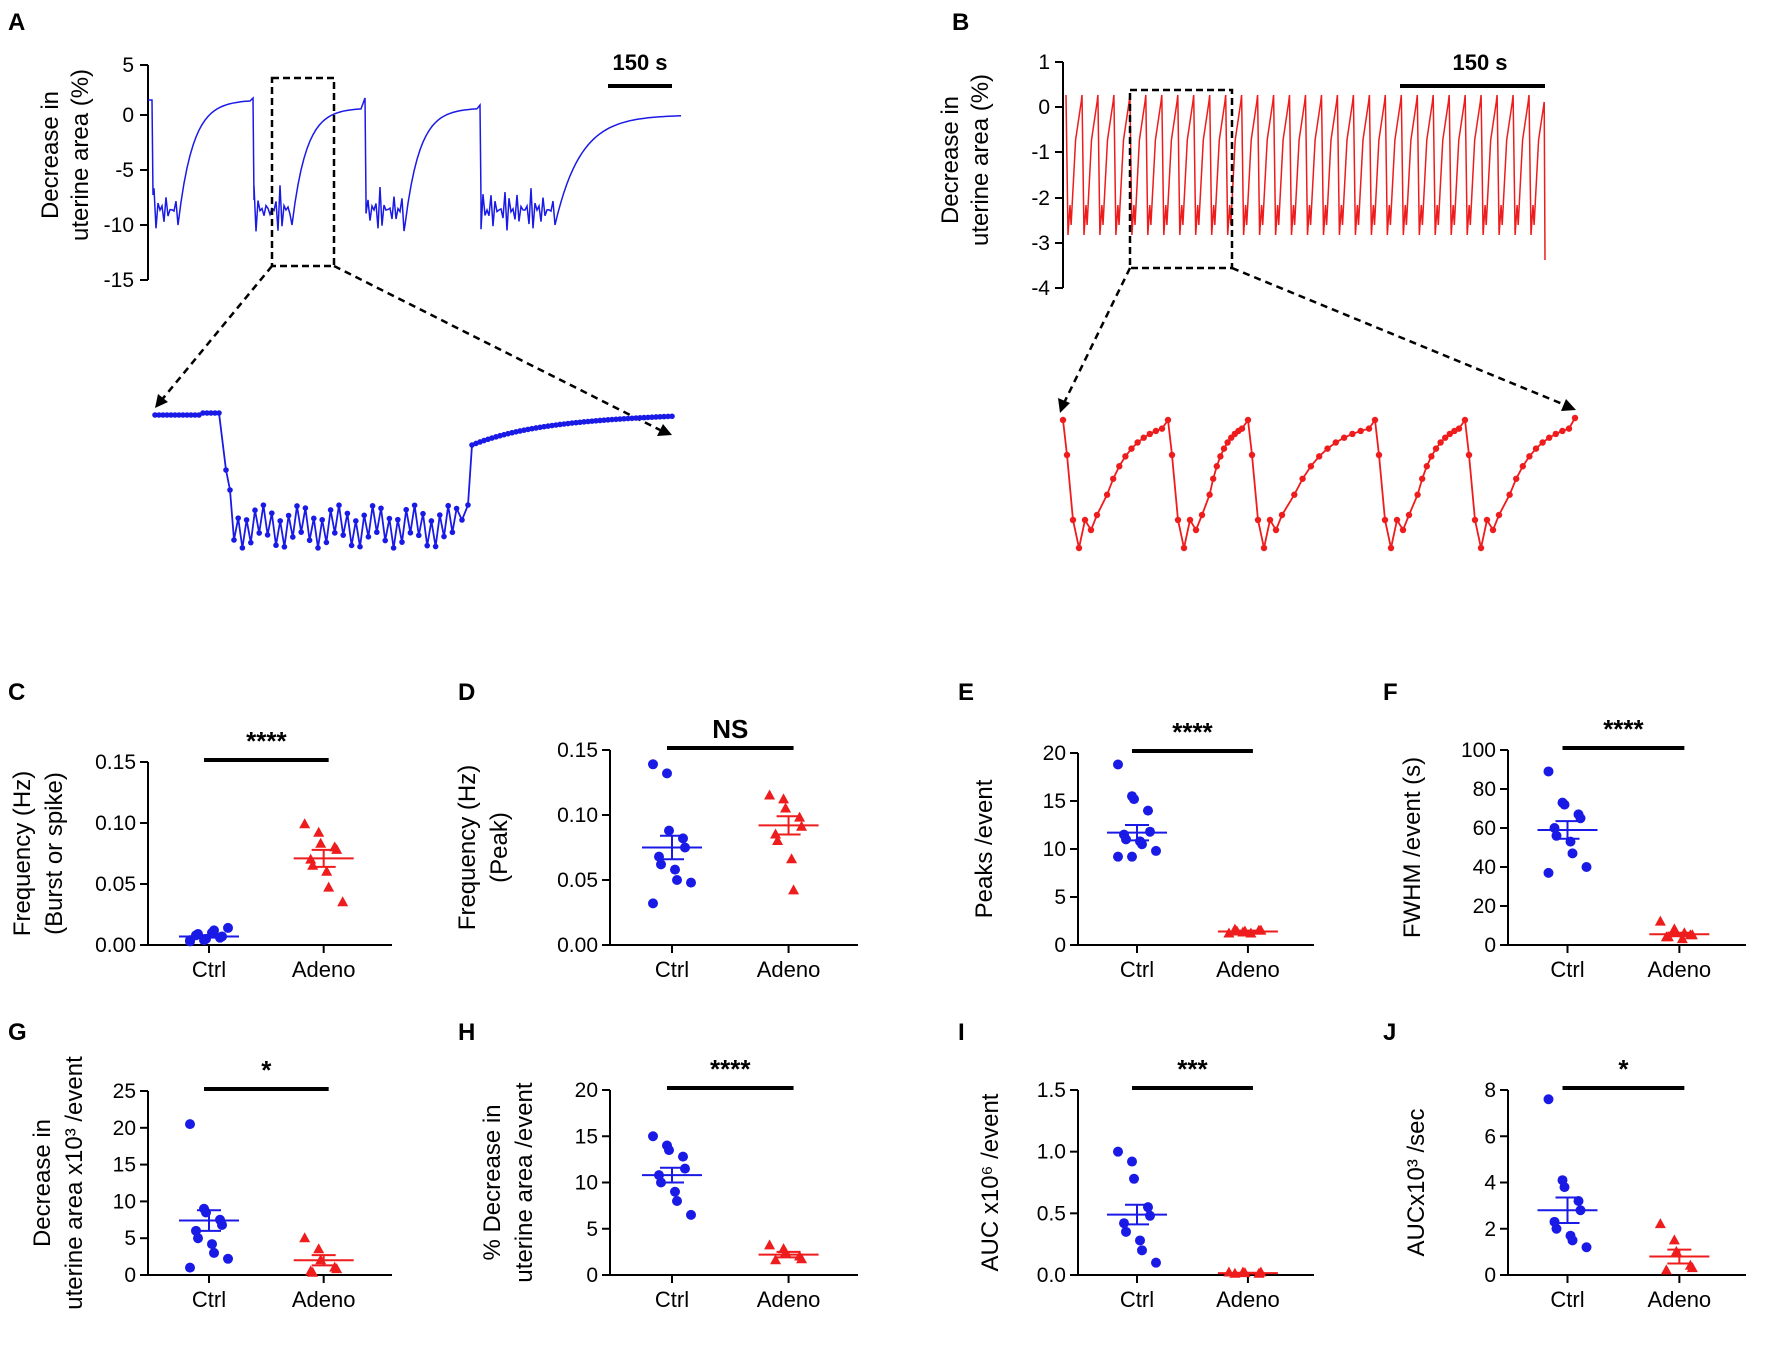 This screenshot has width=1772, height=1346. I want to click on panel-a-zoom-trace, so click(413, 480).